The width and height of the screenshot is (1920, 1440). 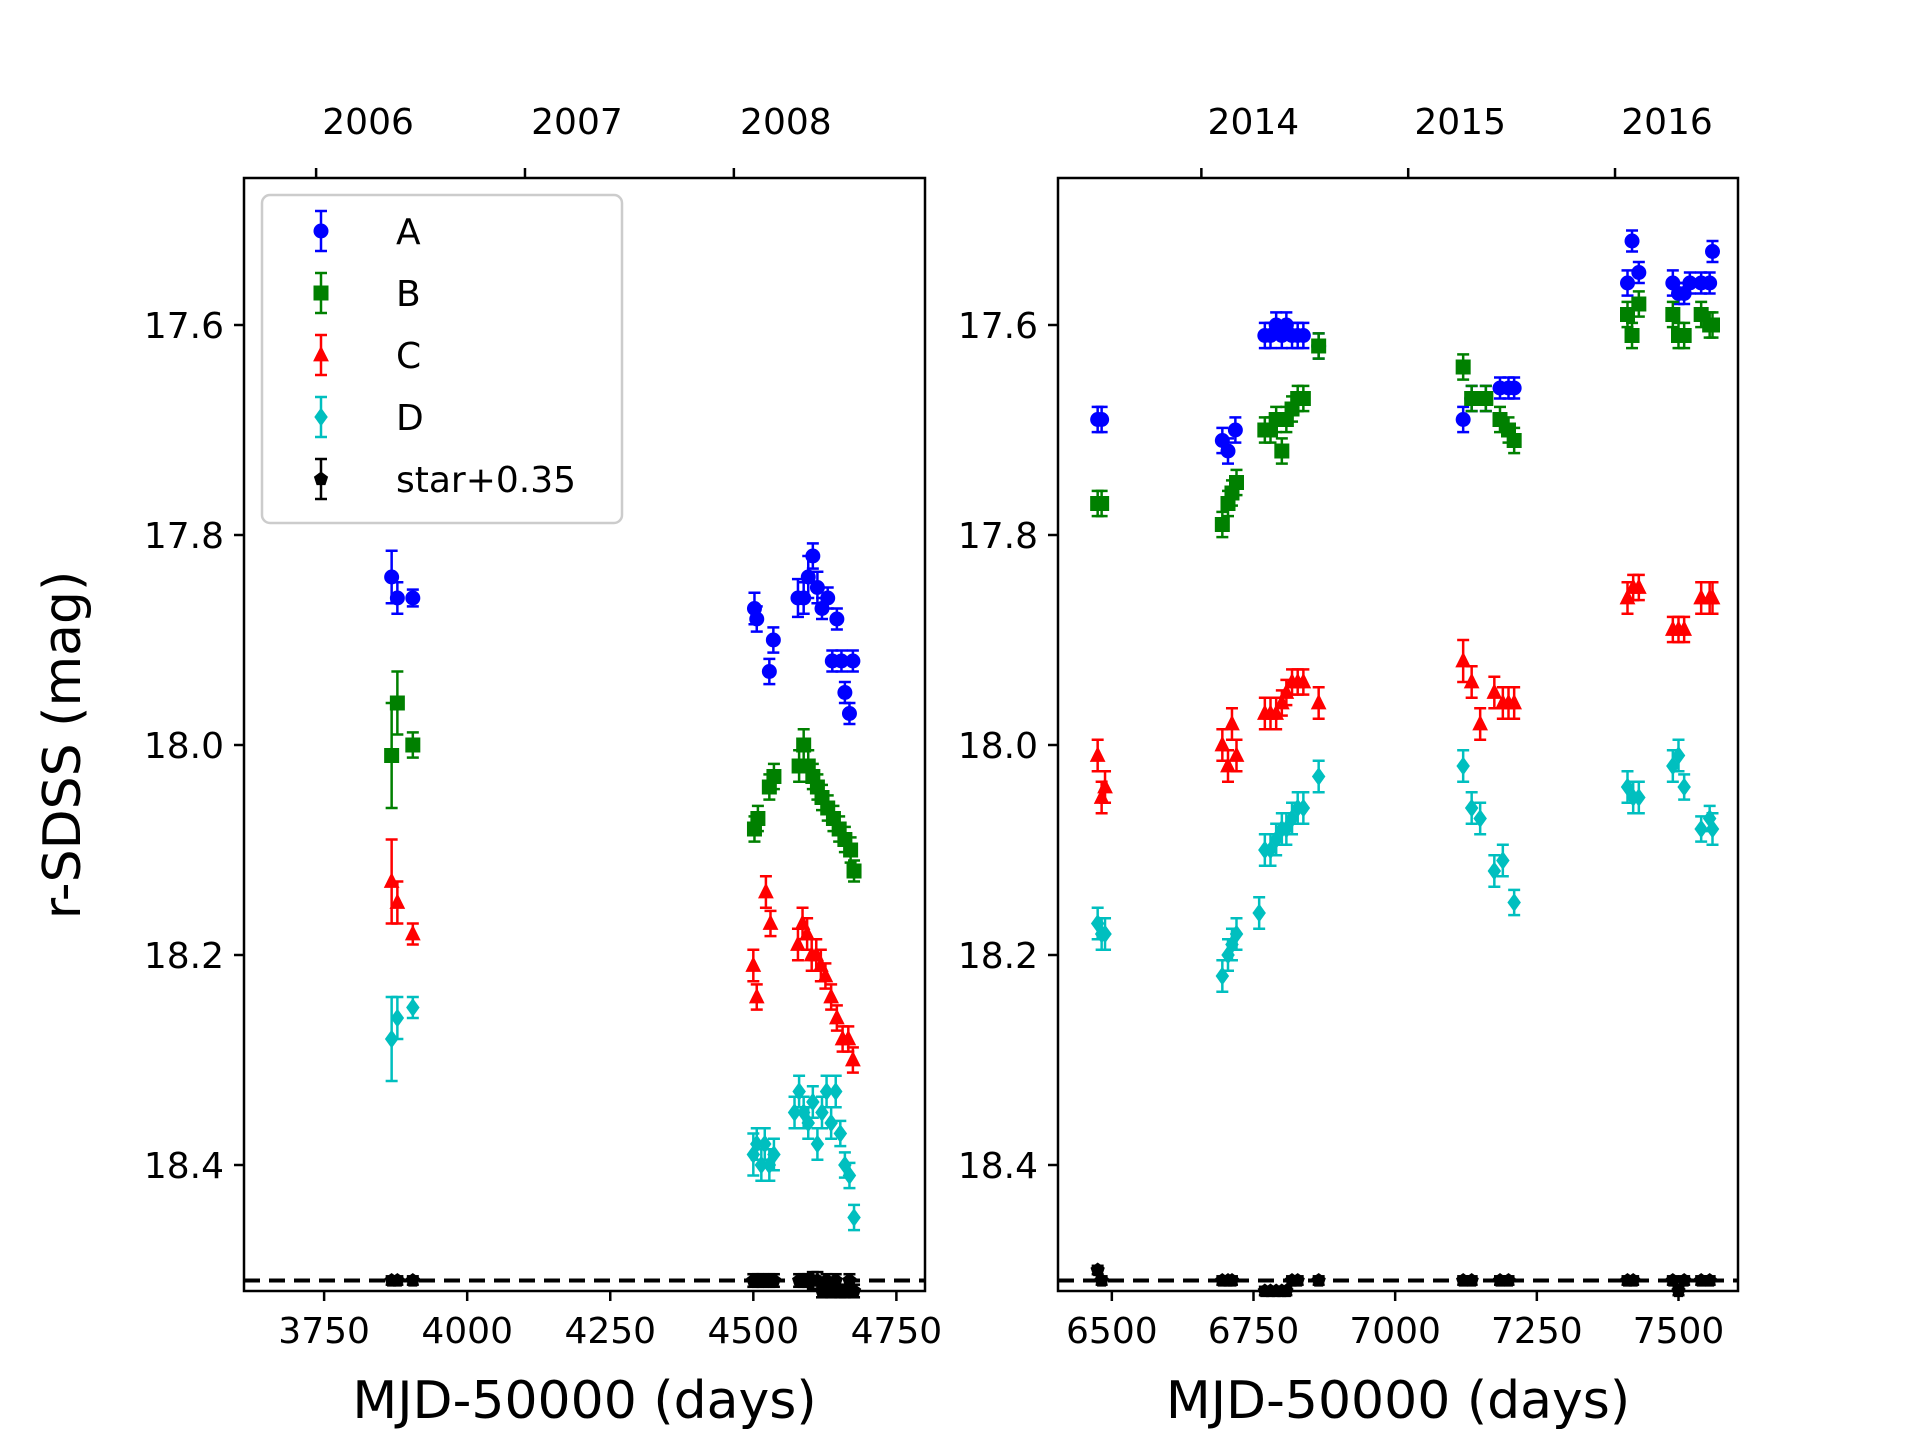 I want to click on legend: A B C D star+0.35, so click(x=442, y=359).